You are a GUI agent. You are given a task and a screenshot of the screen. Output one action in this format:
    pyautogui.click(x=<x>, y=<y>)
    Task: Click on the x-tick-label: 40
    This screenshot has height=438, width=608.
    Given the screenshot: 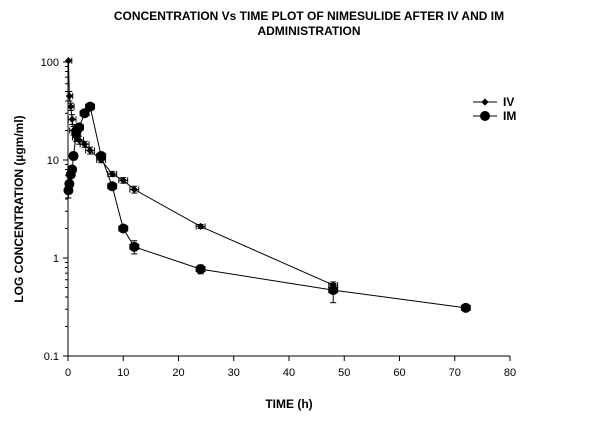 What is the action you would take?
    pyautogui.click(x=289, y=373)
    